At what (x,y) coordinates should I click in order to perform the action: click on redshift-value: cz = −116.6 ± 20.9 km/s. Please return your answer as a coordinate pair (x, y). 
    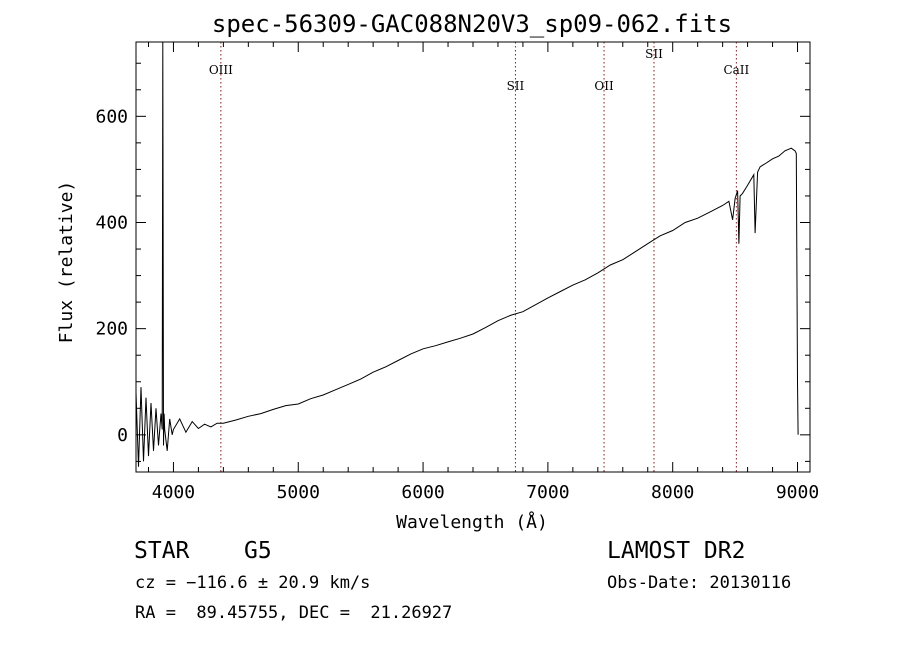
    Looking at the image, I should click on (253, 583).